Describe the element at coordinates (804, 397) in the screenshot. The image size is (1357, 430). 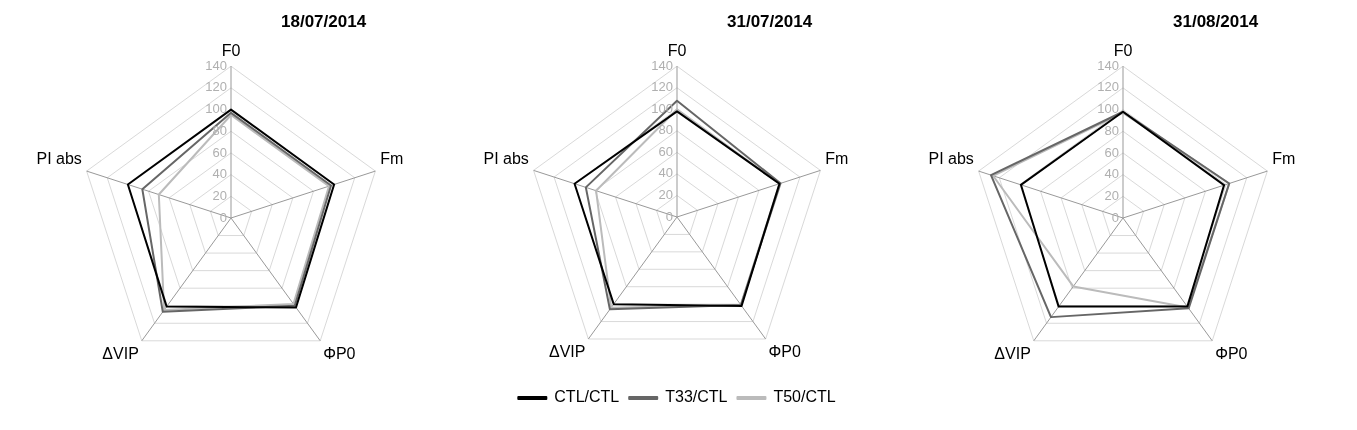
I see `legend-label: T50/CTL` at that location.